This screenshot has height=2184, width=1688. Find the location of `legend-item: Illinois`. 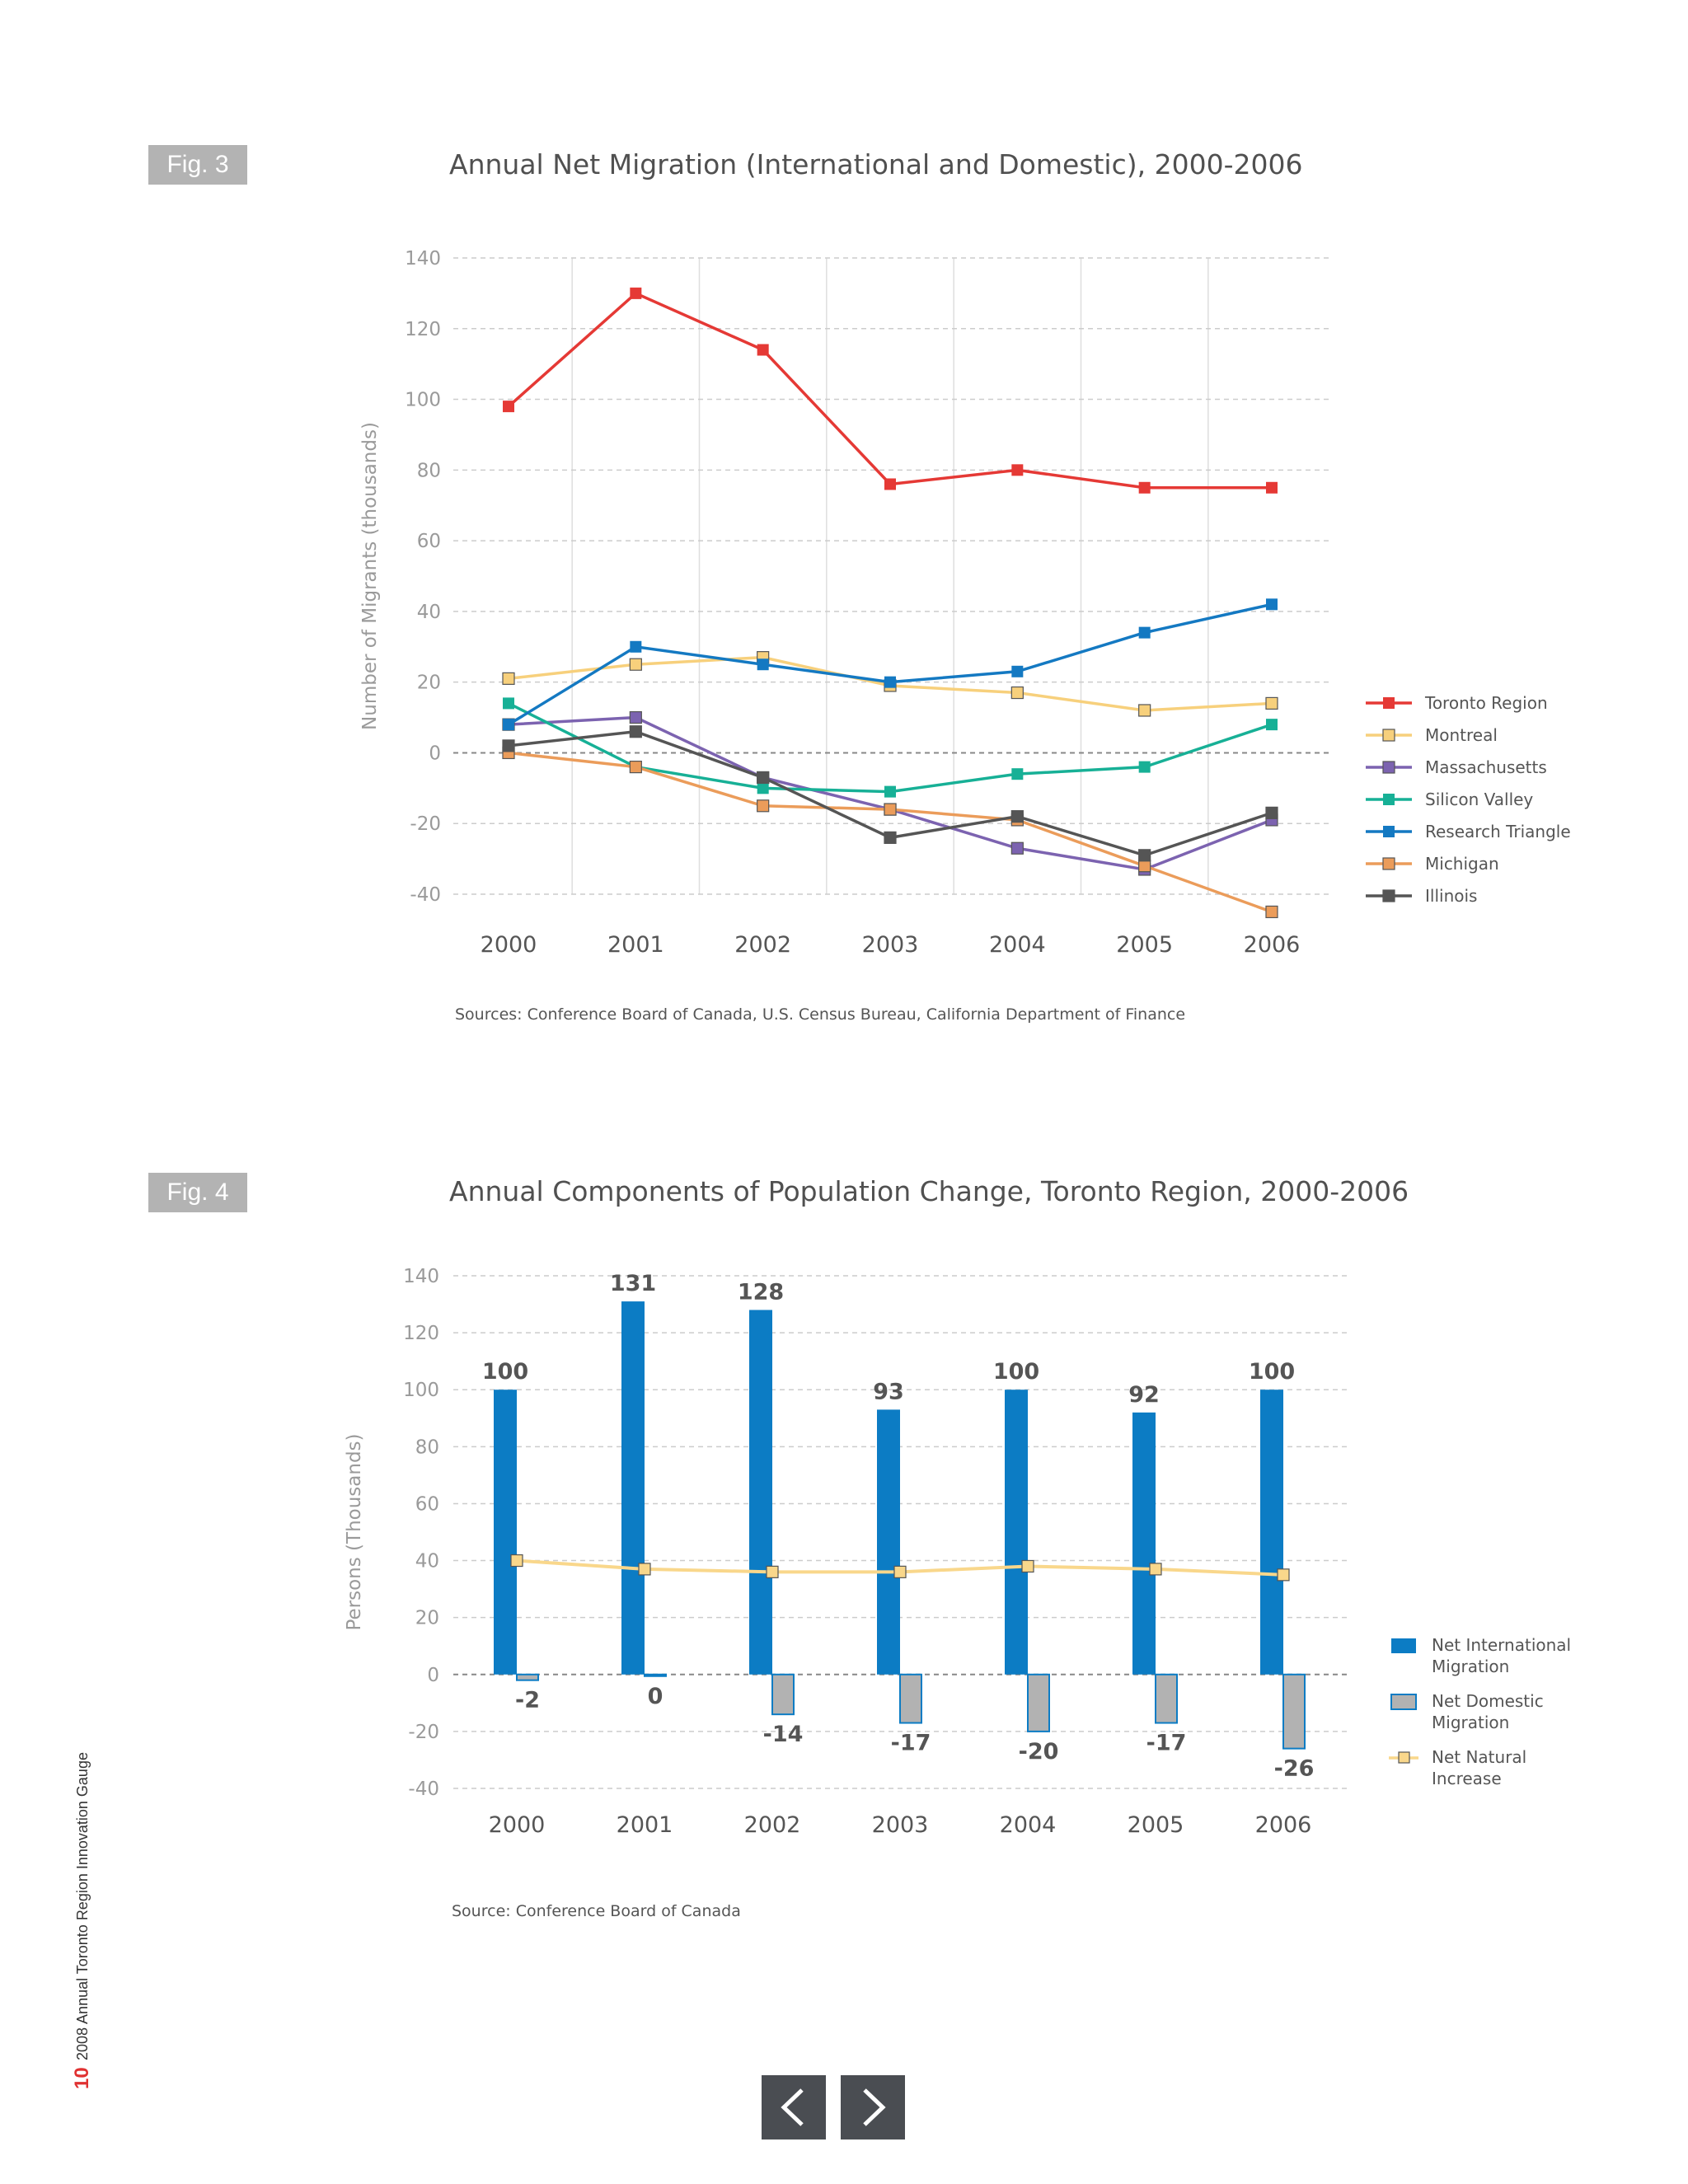

legend-item: Illinois is located at coordinates (1467, 895).